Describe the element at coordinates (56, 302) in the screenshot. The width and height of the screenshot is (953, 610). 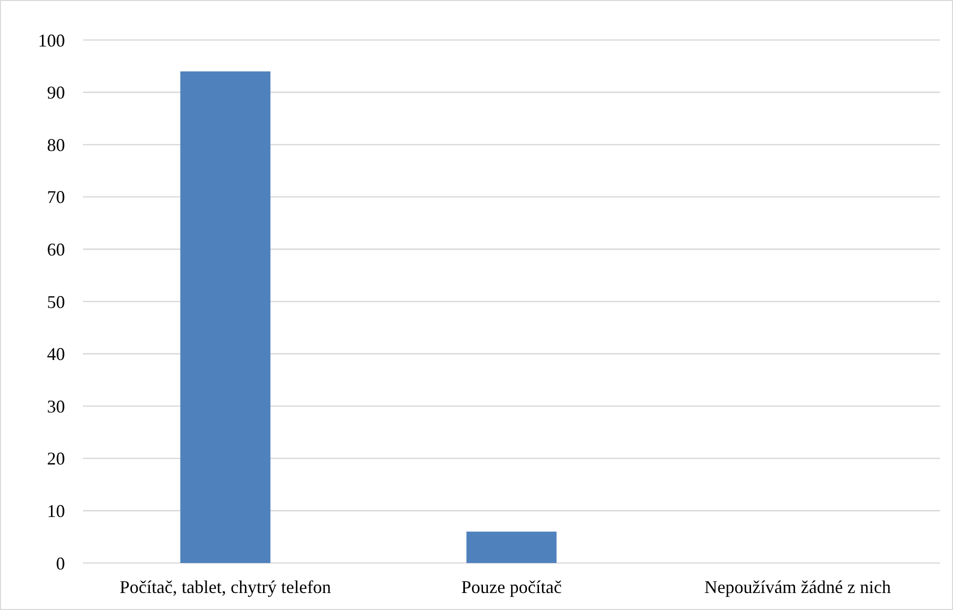
I see `y-tick-label: 50` at that location.